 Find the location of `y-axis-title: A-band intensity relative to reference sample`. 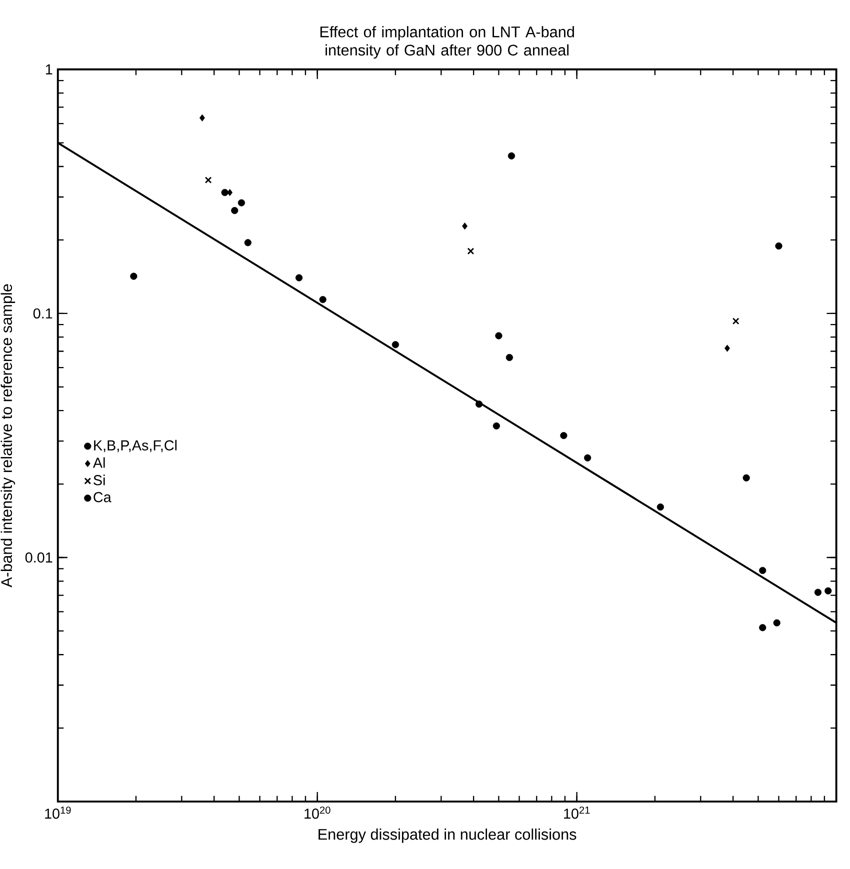

y-axis-title: A-band intensity relative to reference sample is located at coordinates (8, 436).